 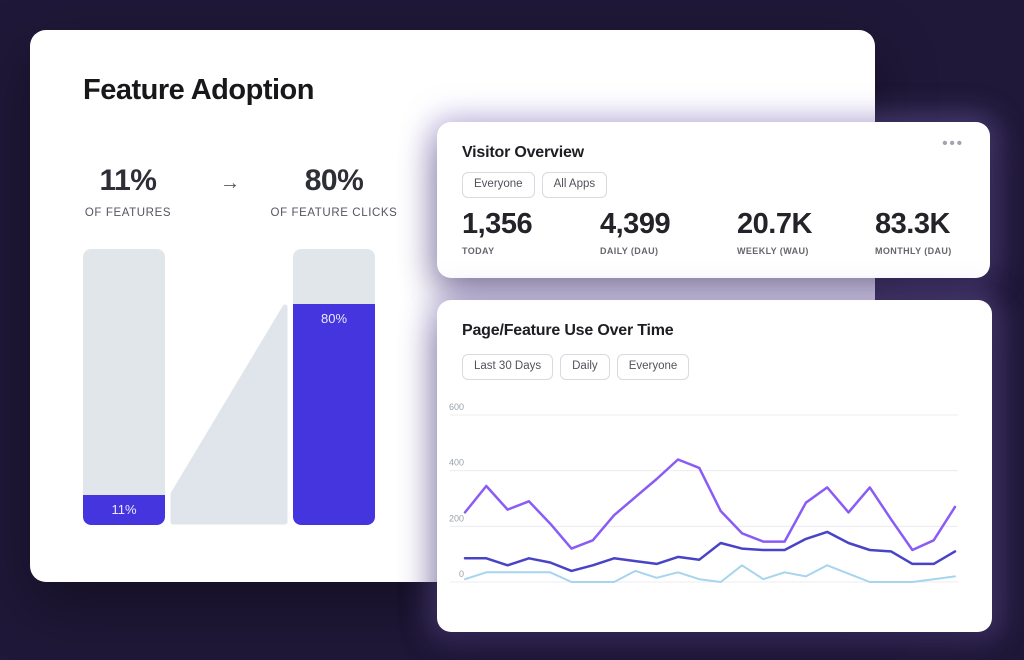 I want to click on stat-weekly-value: 20.7K, so click(x=774, y=224).